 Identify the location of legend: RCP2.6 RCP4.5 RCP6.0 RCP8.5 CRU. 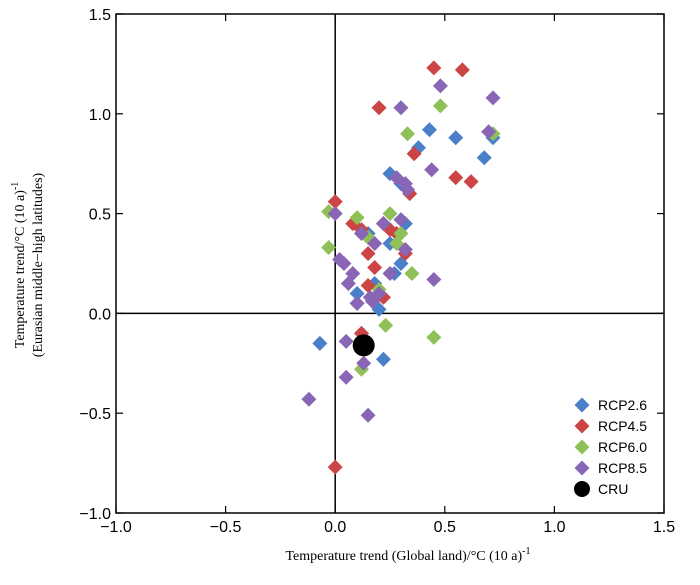
(610, 447).